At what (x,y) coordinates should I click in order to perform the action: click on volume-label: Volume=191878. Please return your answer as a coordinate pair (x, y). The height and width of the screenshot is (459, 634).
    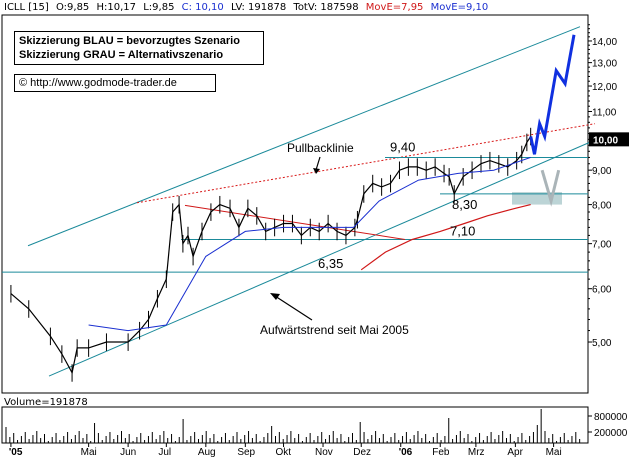
    Looking at the image, I should click on (46, 402).